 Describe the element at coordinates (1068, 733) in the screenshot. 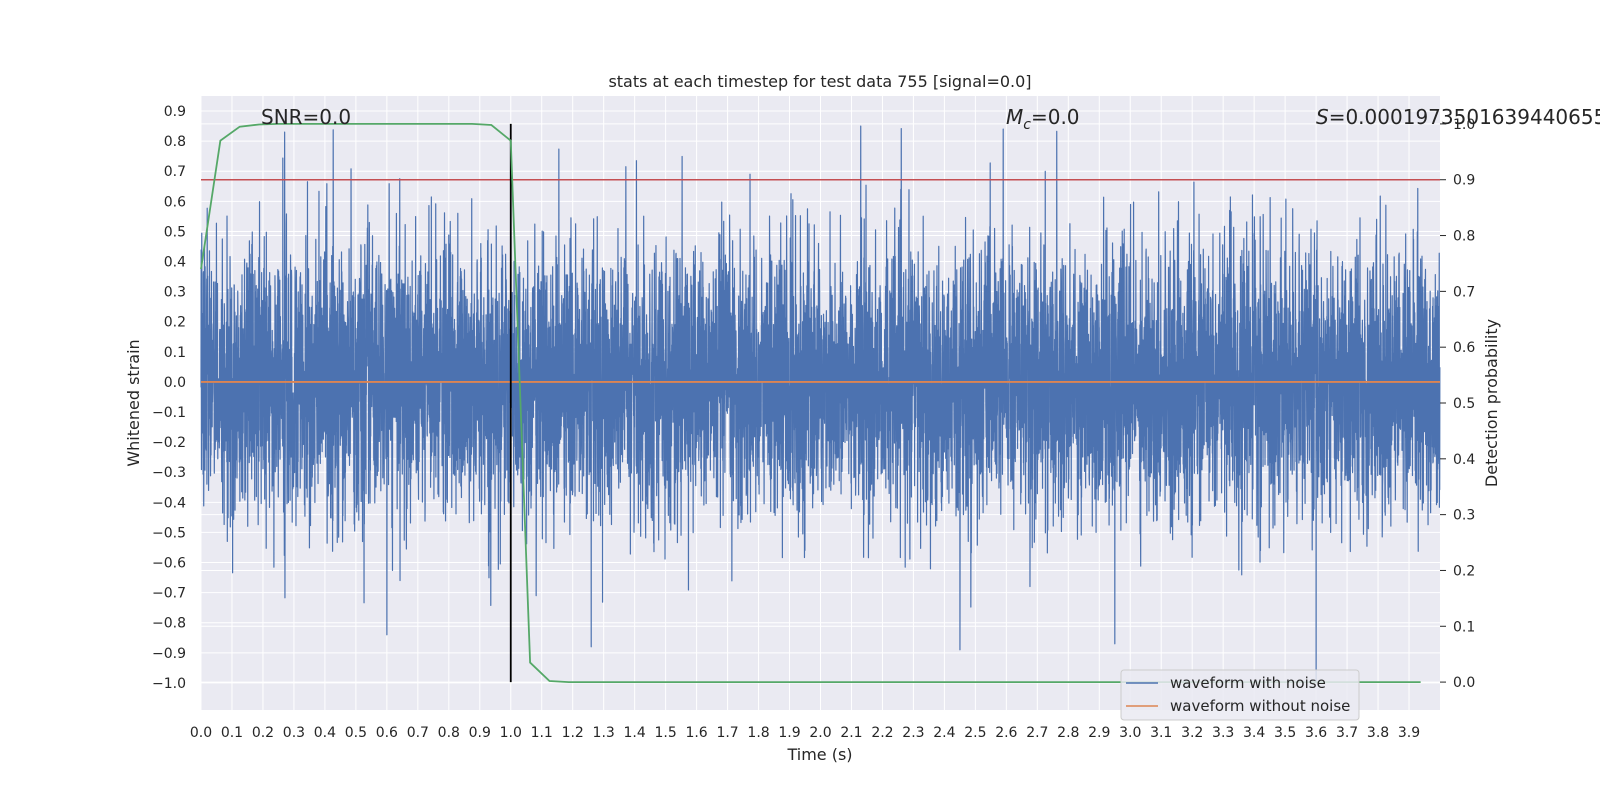

I see `x-tick-label: 2.8` at that location.